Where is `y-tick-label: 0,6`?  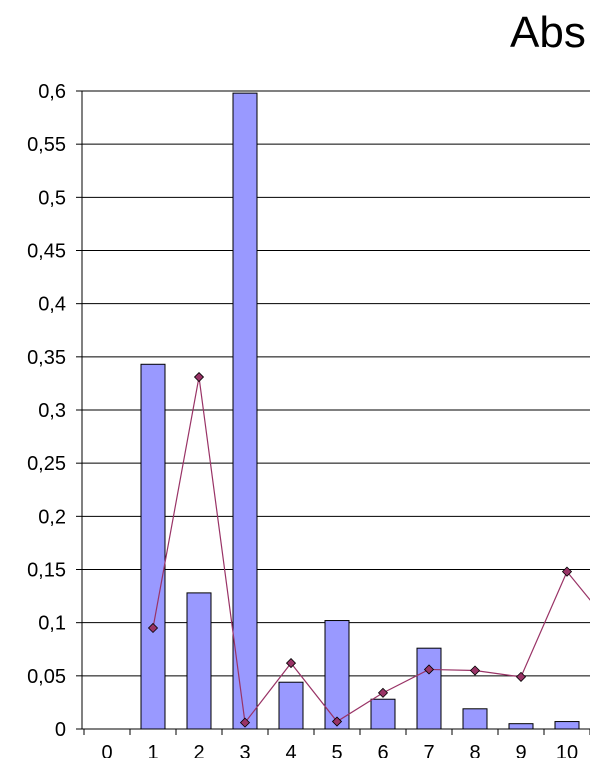 y-tick-label: 0,6 is located at coordinates (52, 92).